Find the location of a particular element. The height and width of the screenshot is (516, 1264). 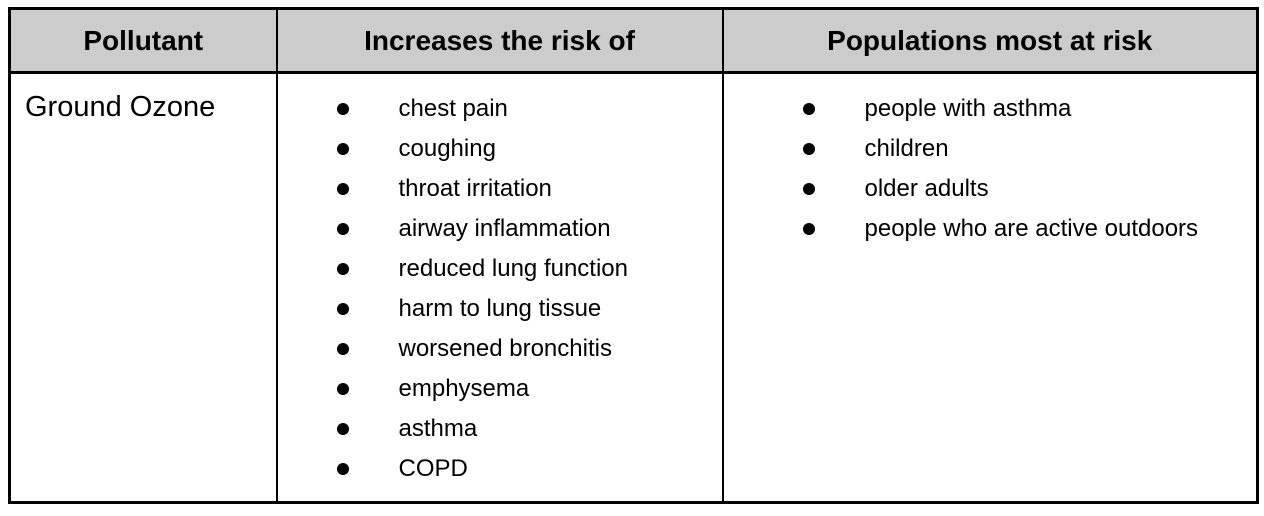

list-item: people who are active outdoors is located at coordinates (1029, 229).